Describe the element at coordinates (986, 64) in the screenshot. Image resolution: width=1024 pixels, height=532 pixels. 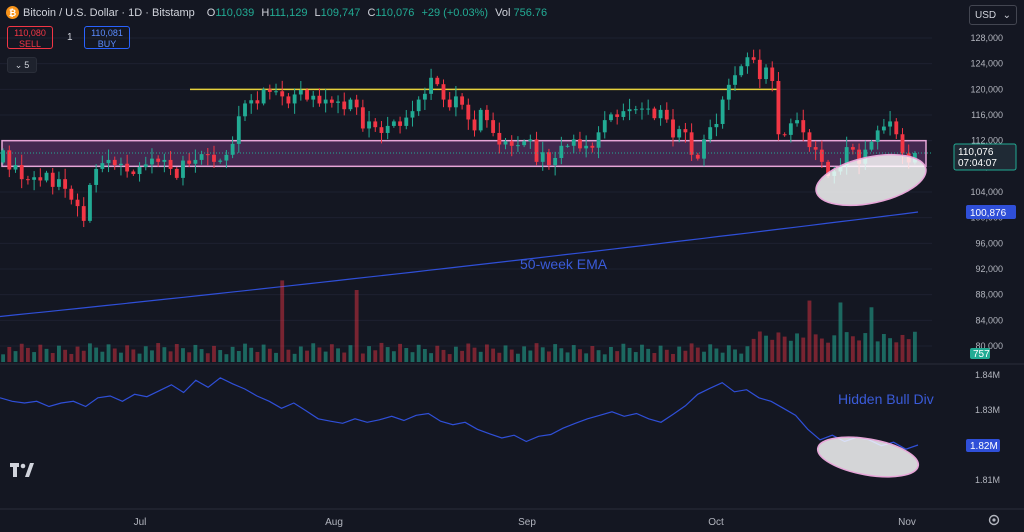
I see `price-tick-label: 124,000` at that location.